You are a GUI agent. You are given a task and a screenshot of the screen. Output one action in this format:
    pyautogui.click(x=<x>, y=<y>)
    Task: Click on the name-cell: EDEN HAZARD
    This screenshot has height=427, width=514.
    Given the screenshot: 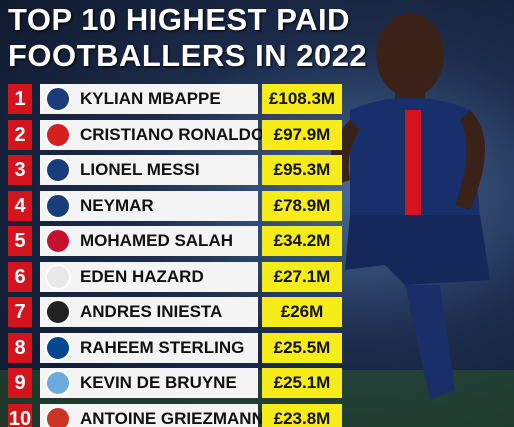 What is the action you would take?
    pyautogui.click(x=149, y=276)
    